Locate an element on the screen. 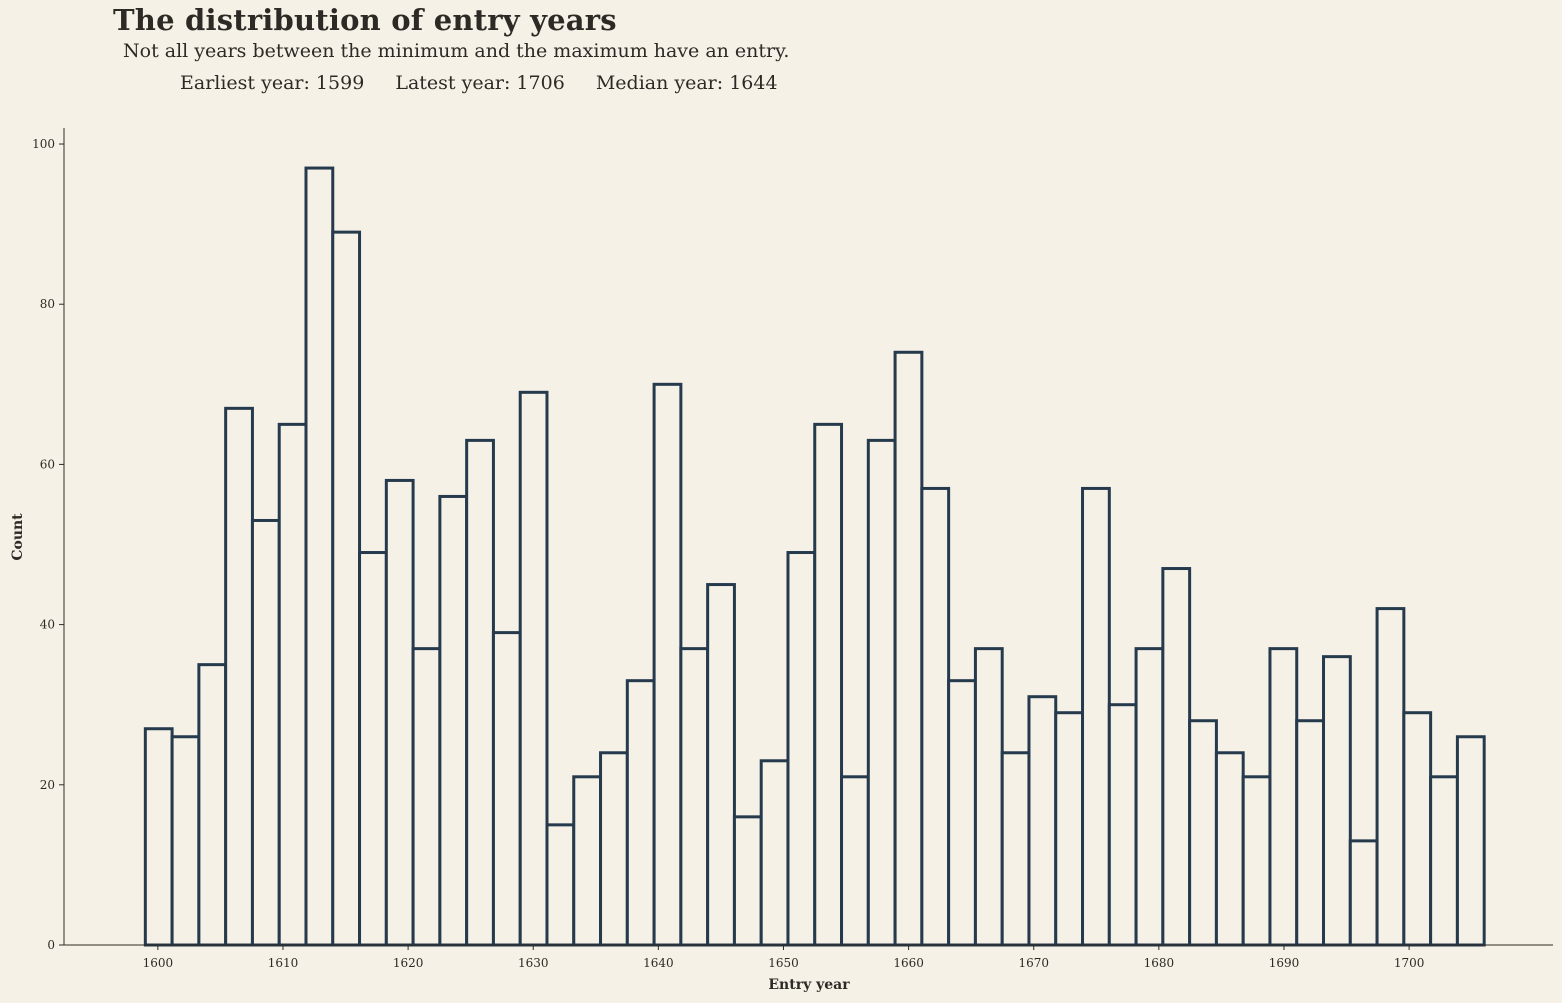  x-tick-label: 1660 is located at coordinates (908, 963).